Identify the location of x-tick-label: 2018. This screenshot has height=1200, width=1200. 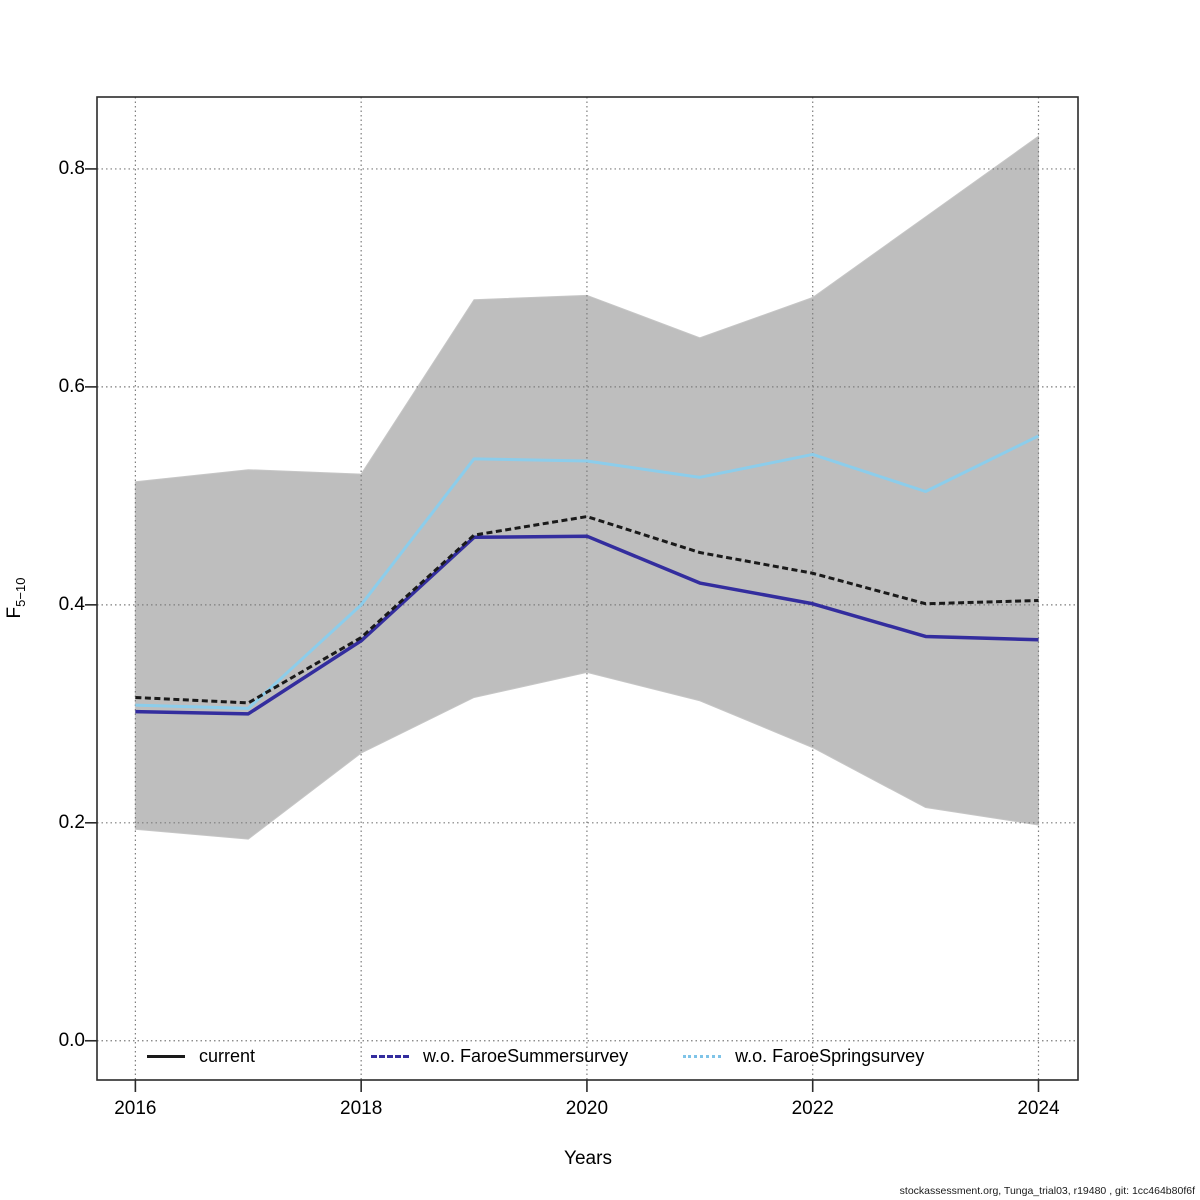
(361, 1108).